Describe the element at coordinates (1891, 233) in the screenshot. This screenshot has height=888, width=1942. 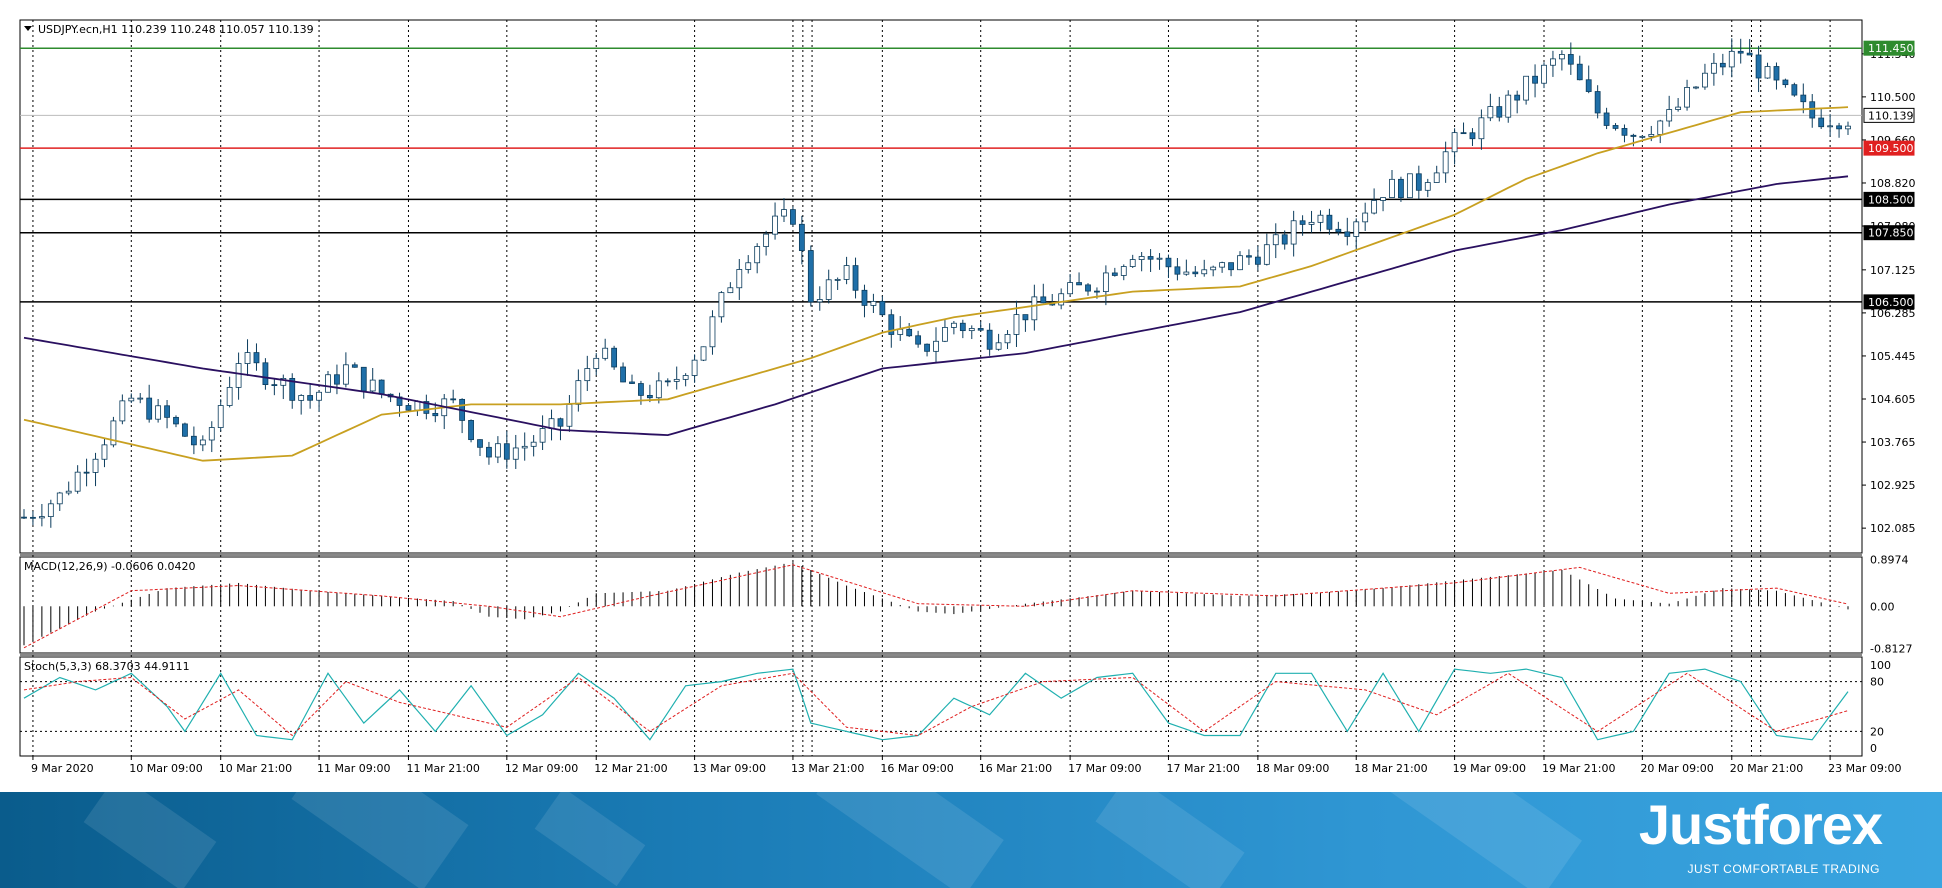
I see `level-label-107.850: 107.850` at that location.